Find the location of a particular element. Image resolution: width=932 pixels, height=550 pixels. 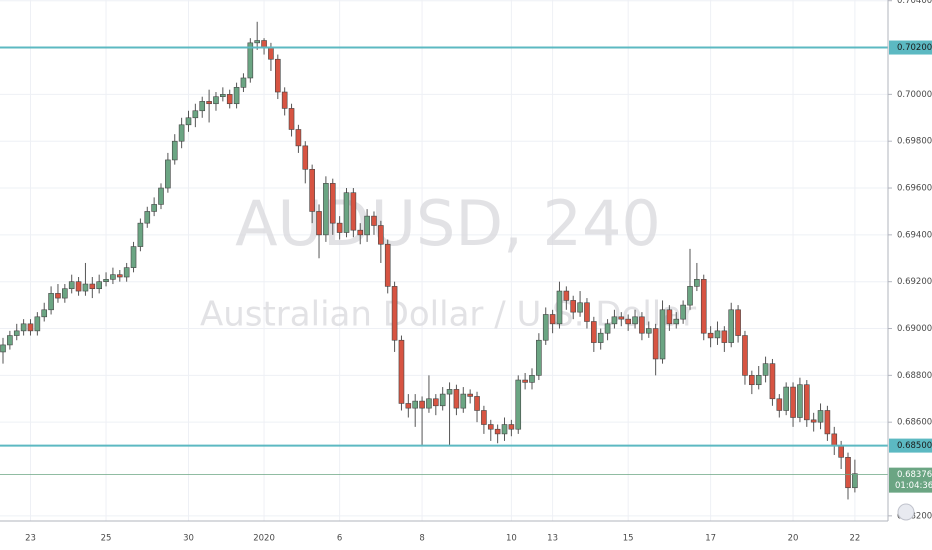

x-tick-label: 13 is located at coordinates (552, 539).